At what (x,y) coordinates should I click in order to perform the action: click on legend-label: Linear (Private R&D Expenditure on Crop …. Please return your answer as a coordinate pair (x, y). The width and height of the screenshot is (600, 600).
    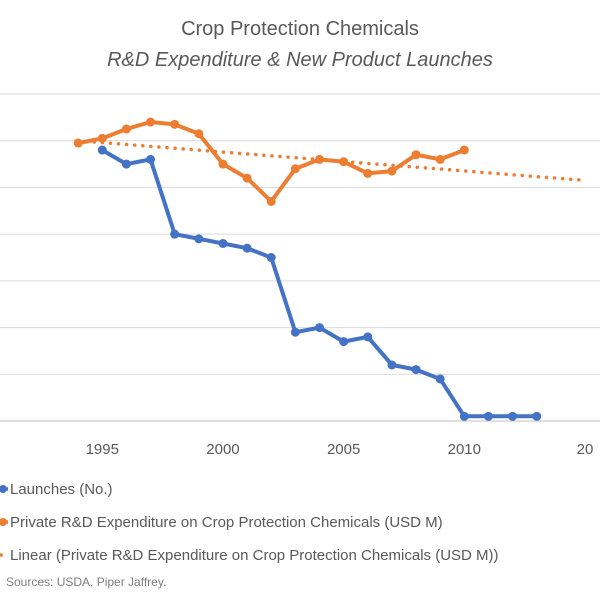
    Looking at the image, I should click on (254, 555).